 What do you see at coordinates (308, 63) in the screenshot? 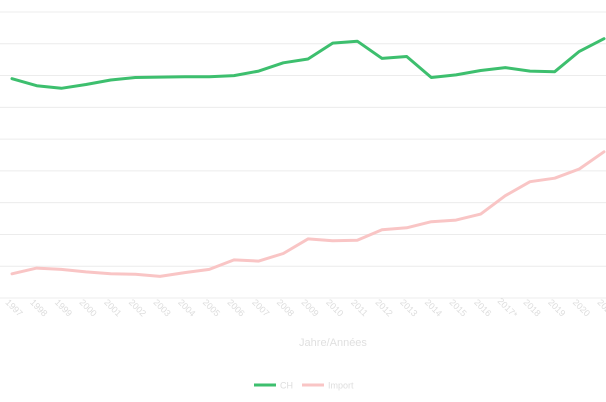
I see `series-line-ch` at bounding box center [308, 63].